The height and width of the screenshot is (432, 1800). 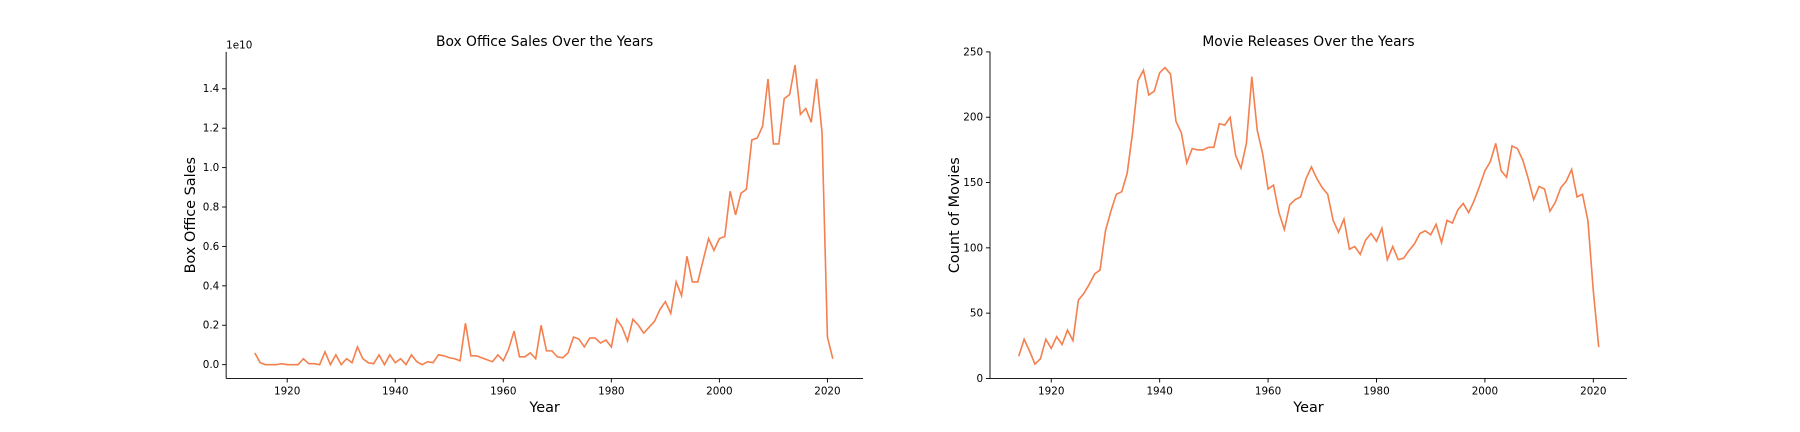 I want to click on y-tick-label: 0.0, so click(x=211, y=365).